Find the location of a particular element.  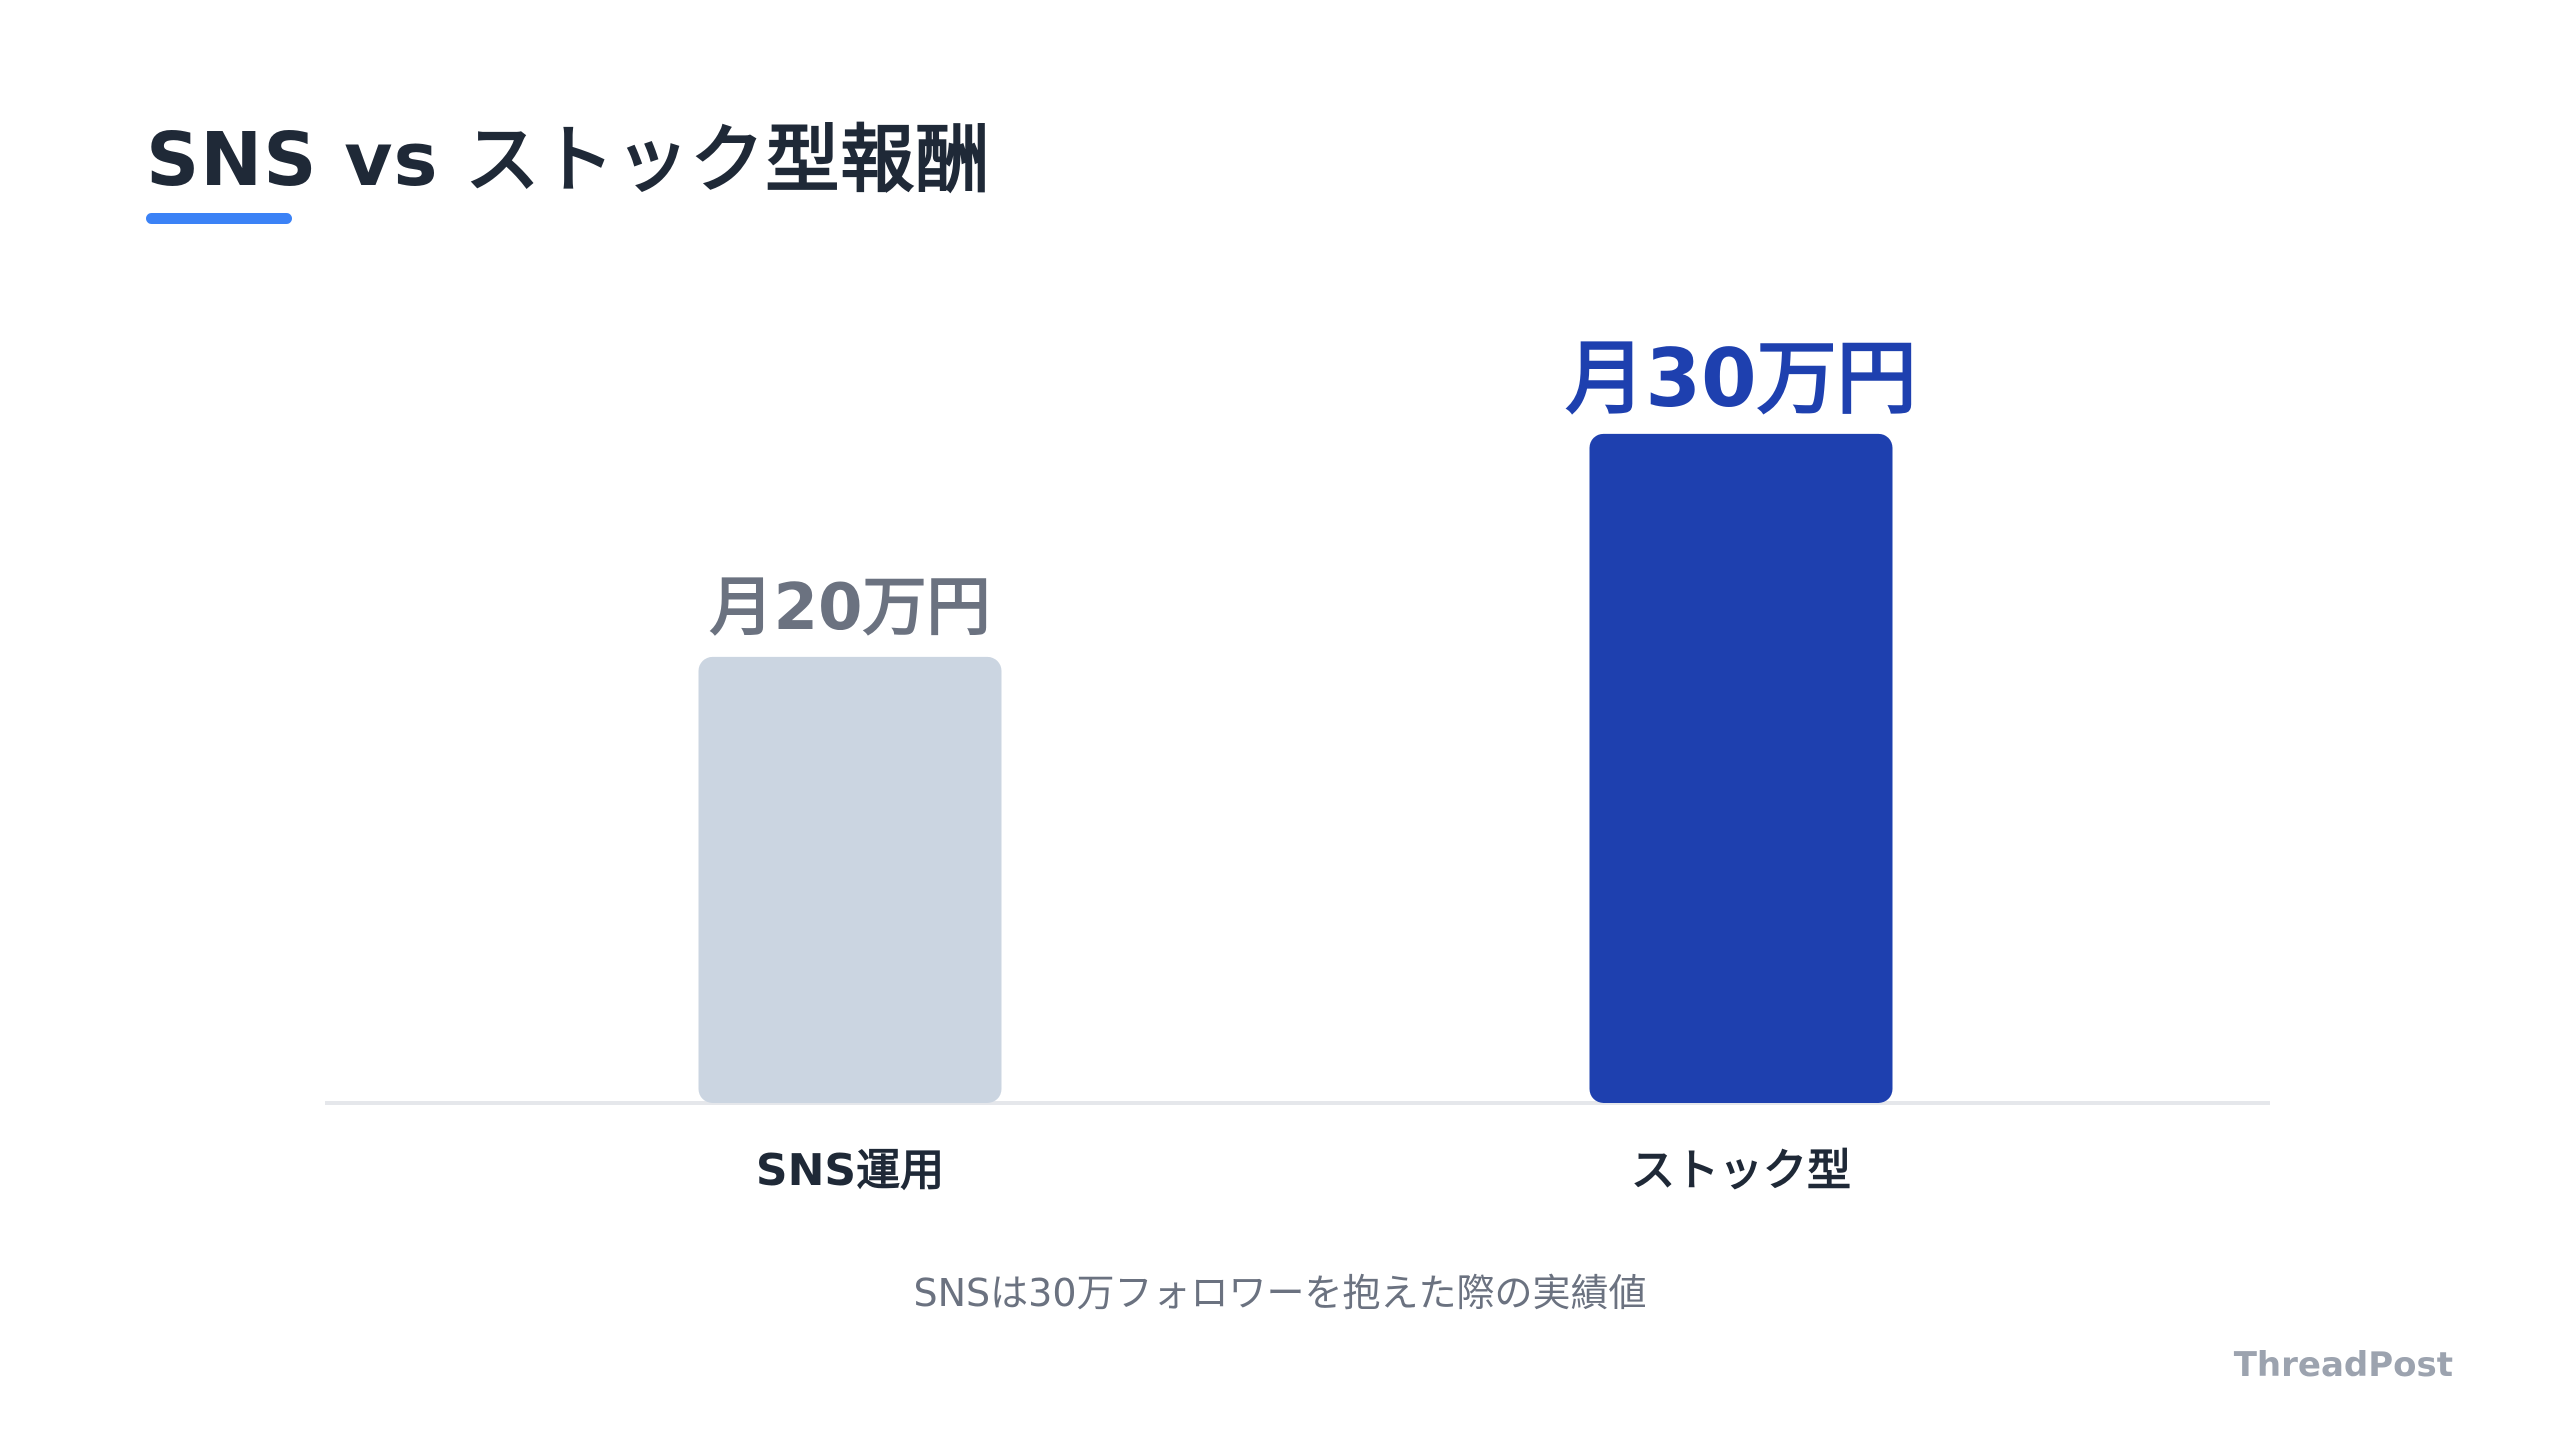

footnote: SNSは30万フォロワーを抱えた際の実績値 is located at coordinates (1280, 1293).